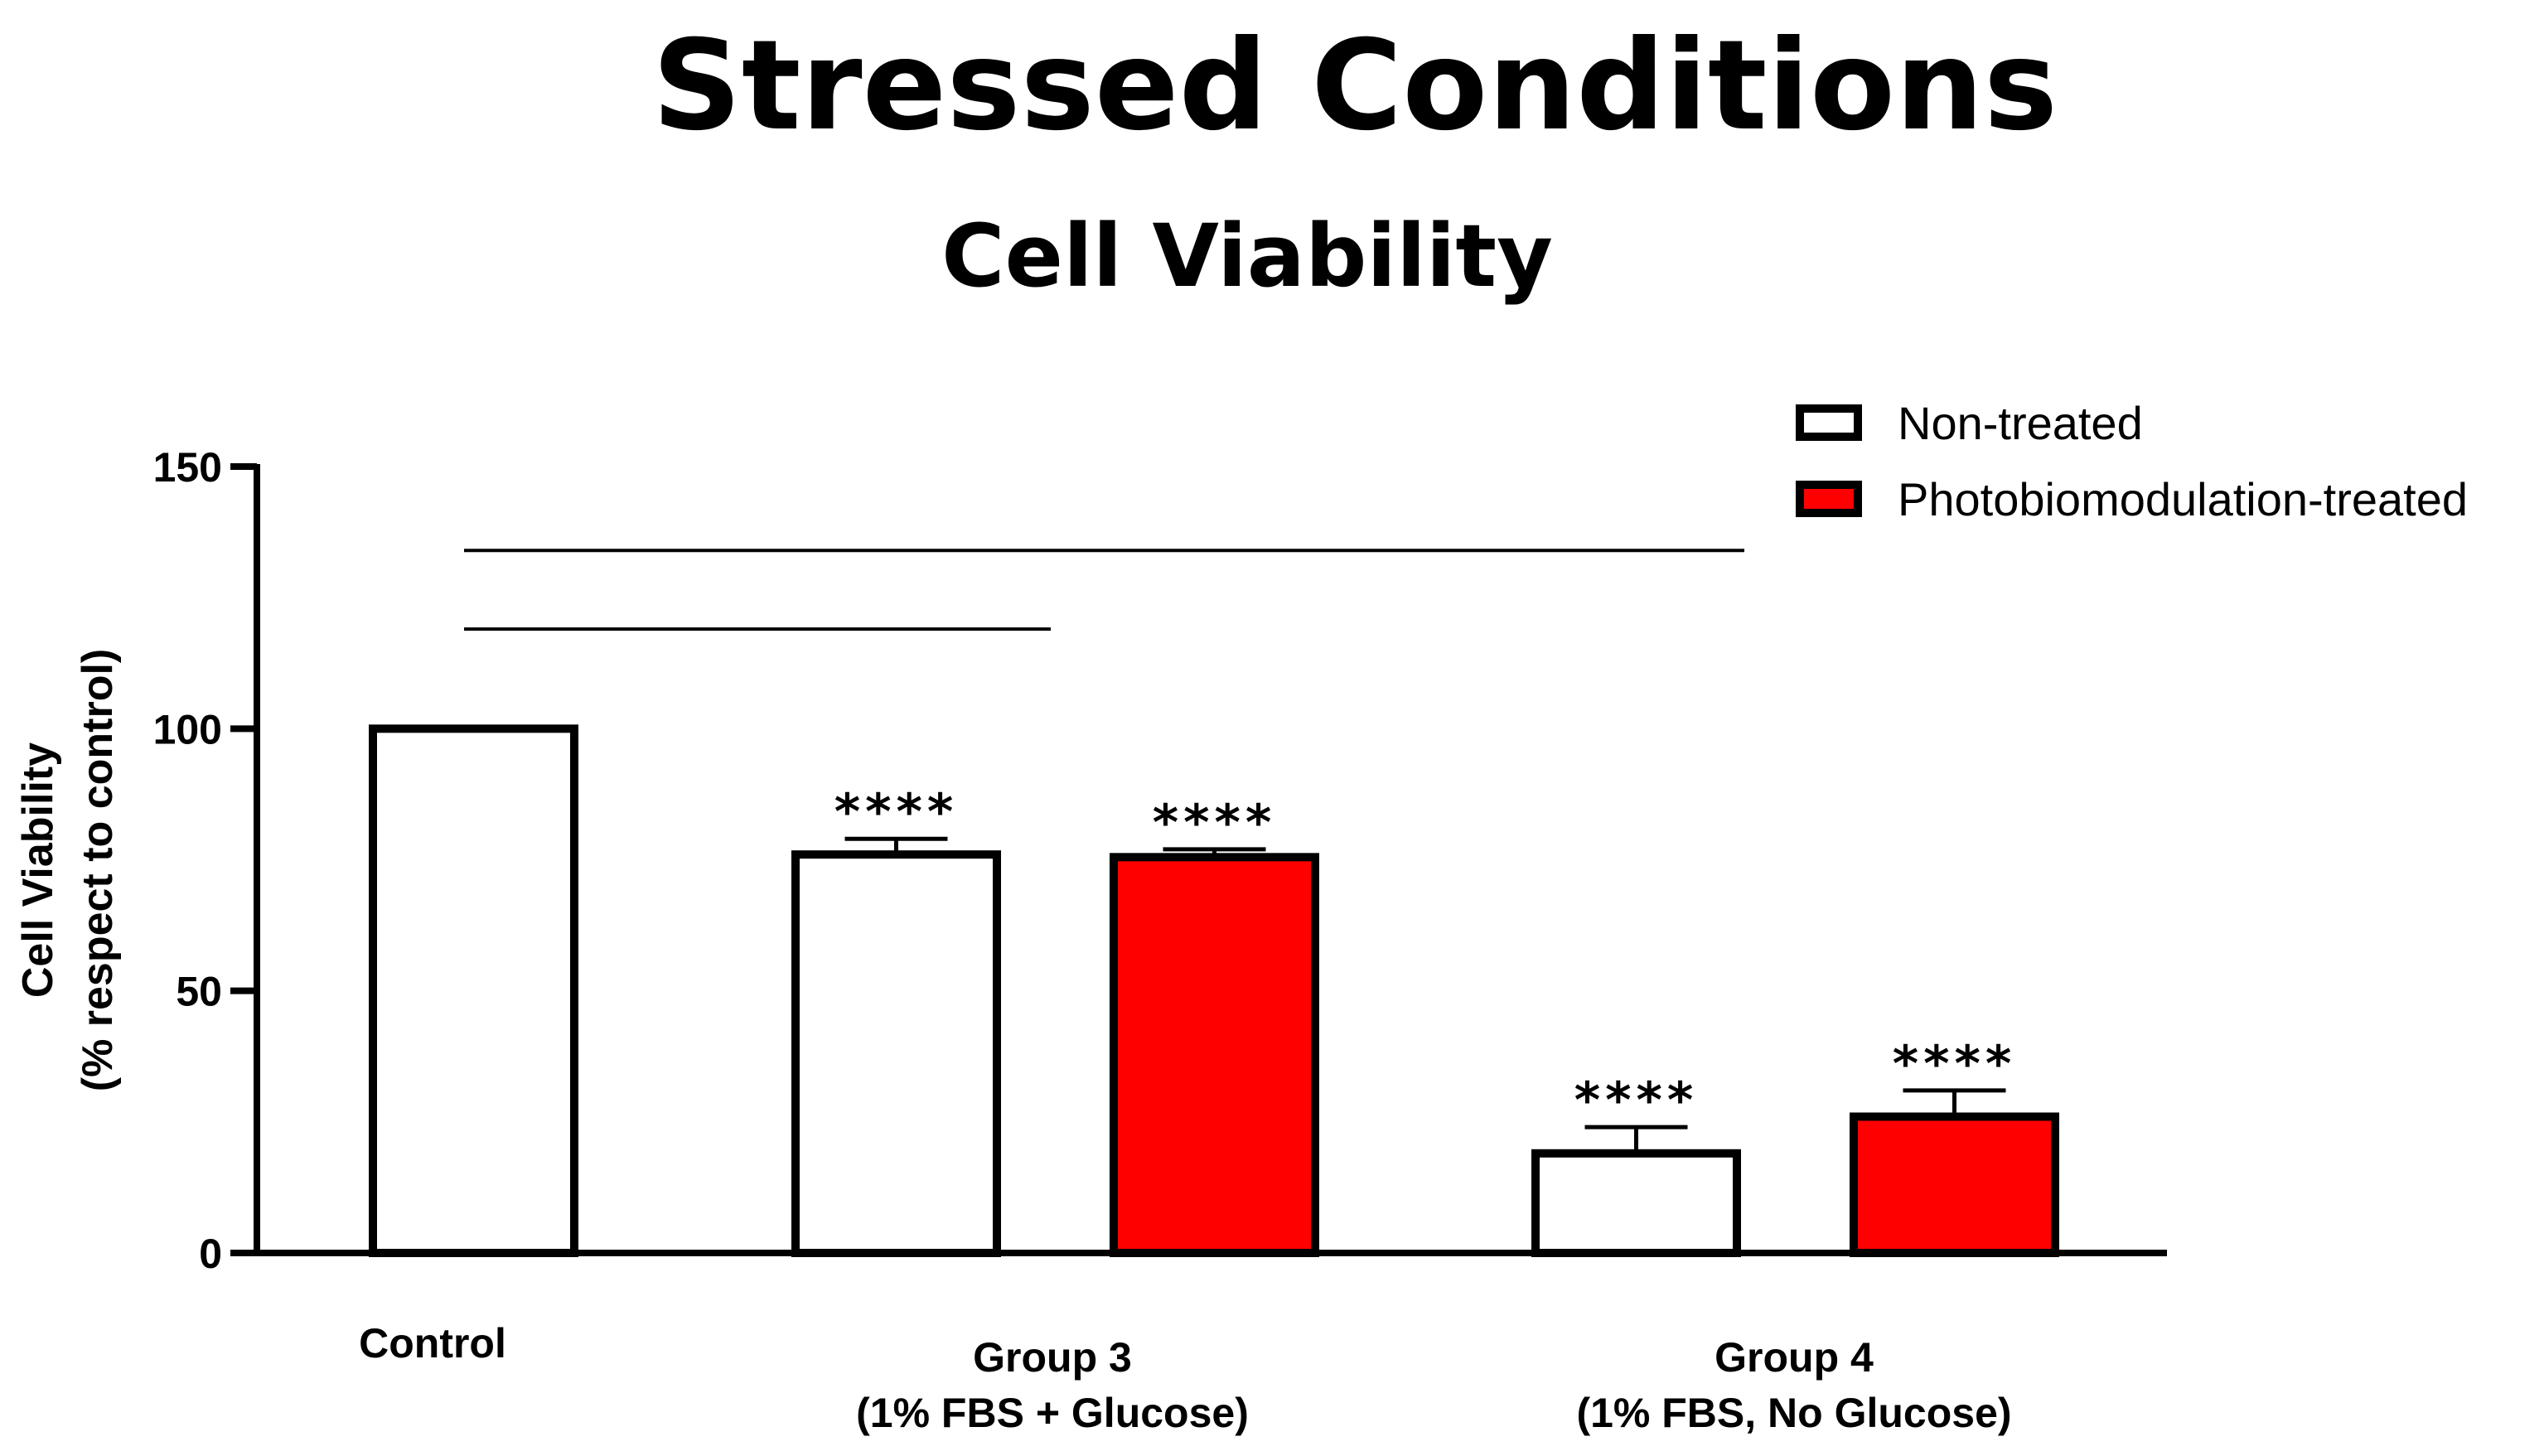  I want to click on legend-label-photobiomodulation-treated: Photobiomodulation-treated, so click(2183, 499).